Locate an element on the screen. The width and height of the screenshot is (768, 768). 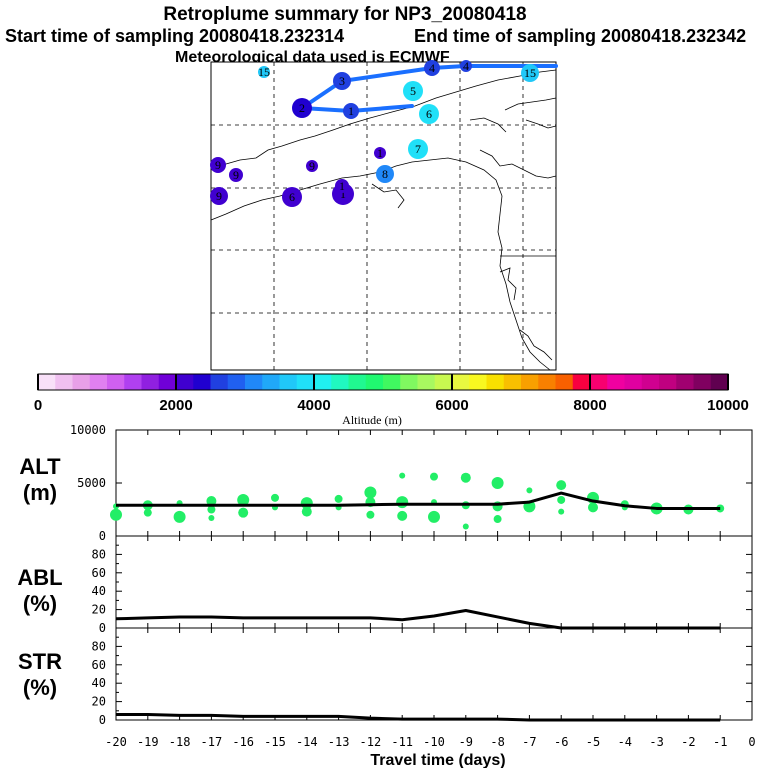
y-tick-label: 5000 is located at coordinates (91, 483).